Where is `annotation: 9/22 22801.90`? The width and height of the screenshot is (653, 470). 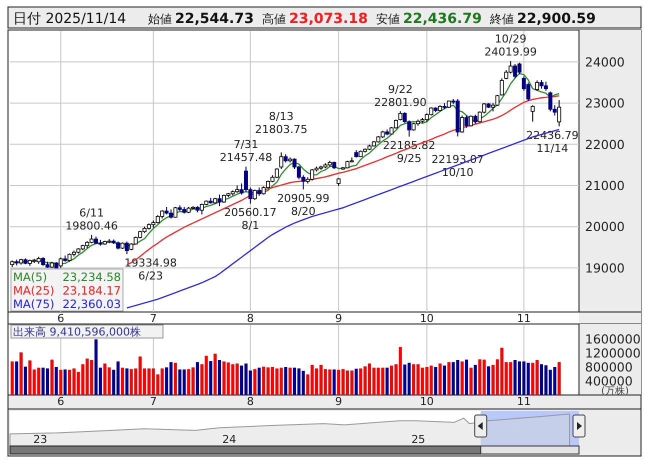 annotation: 9/22 22801.90 is located at coordinates (400, 95).